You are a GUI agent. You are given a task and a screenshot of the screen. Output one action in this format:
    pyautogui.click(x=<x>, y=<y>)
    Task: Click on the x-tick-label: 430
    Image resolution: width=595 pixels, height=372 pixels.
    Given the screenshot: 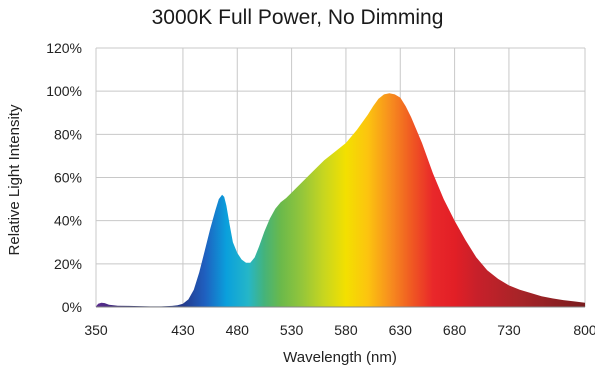 What is the action you would take?
    pyautogui.click(x=183, y=330)
    